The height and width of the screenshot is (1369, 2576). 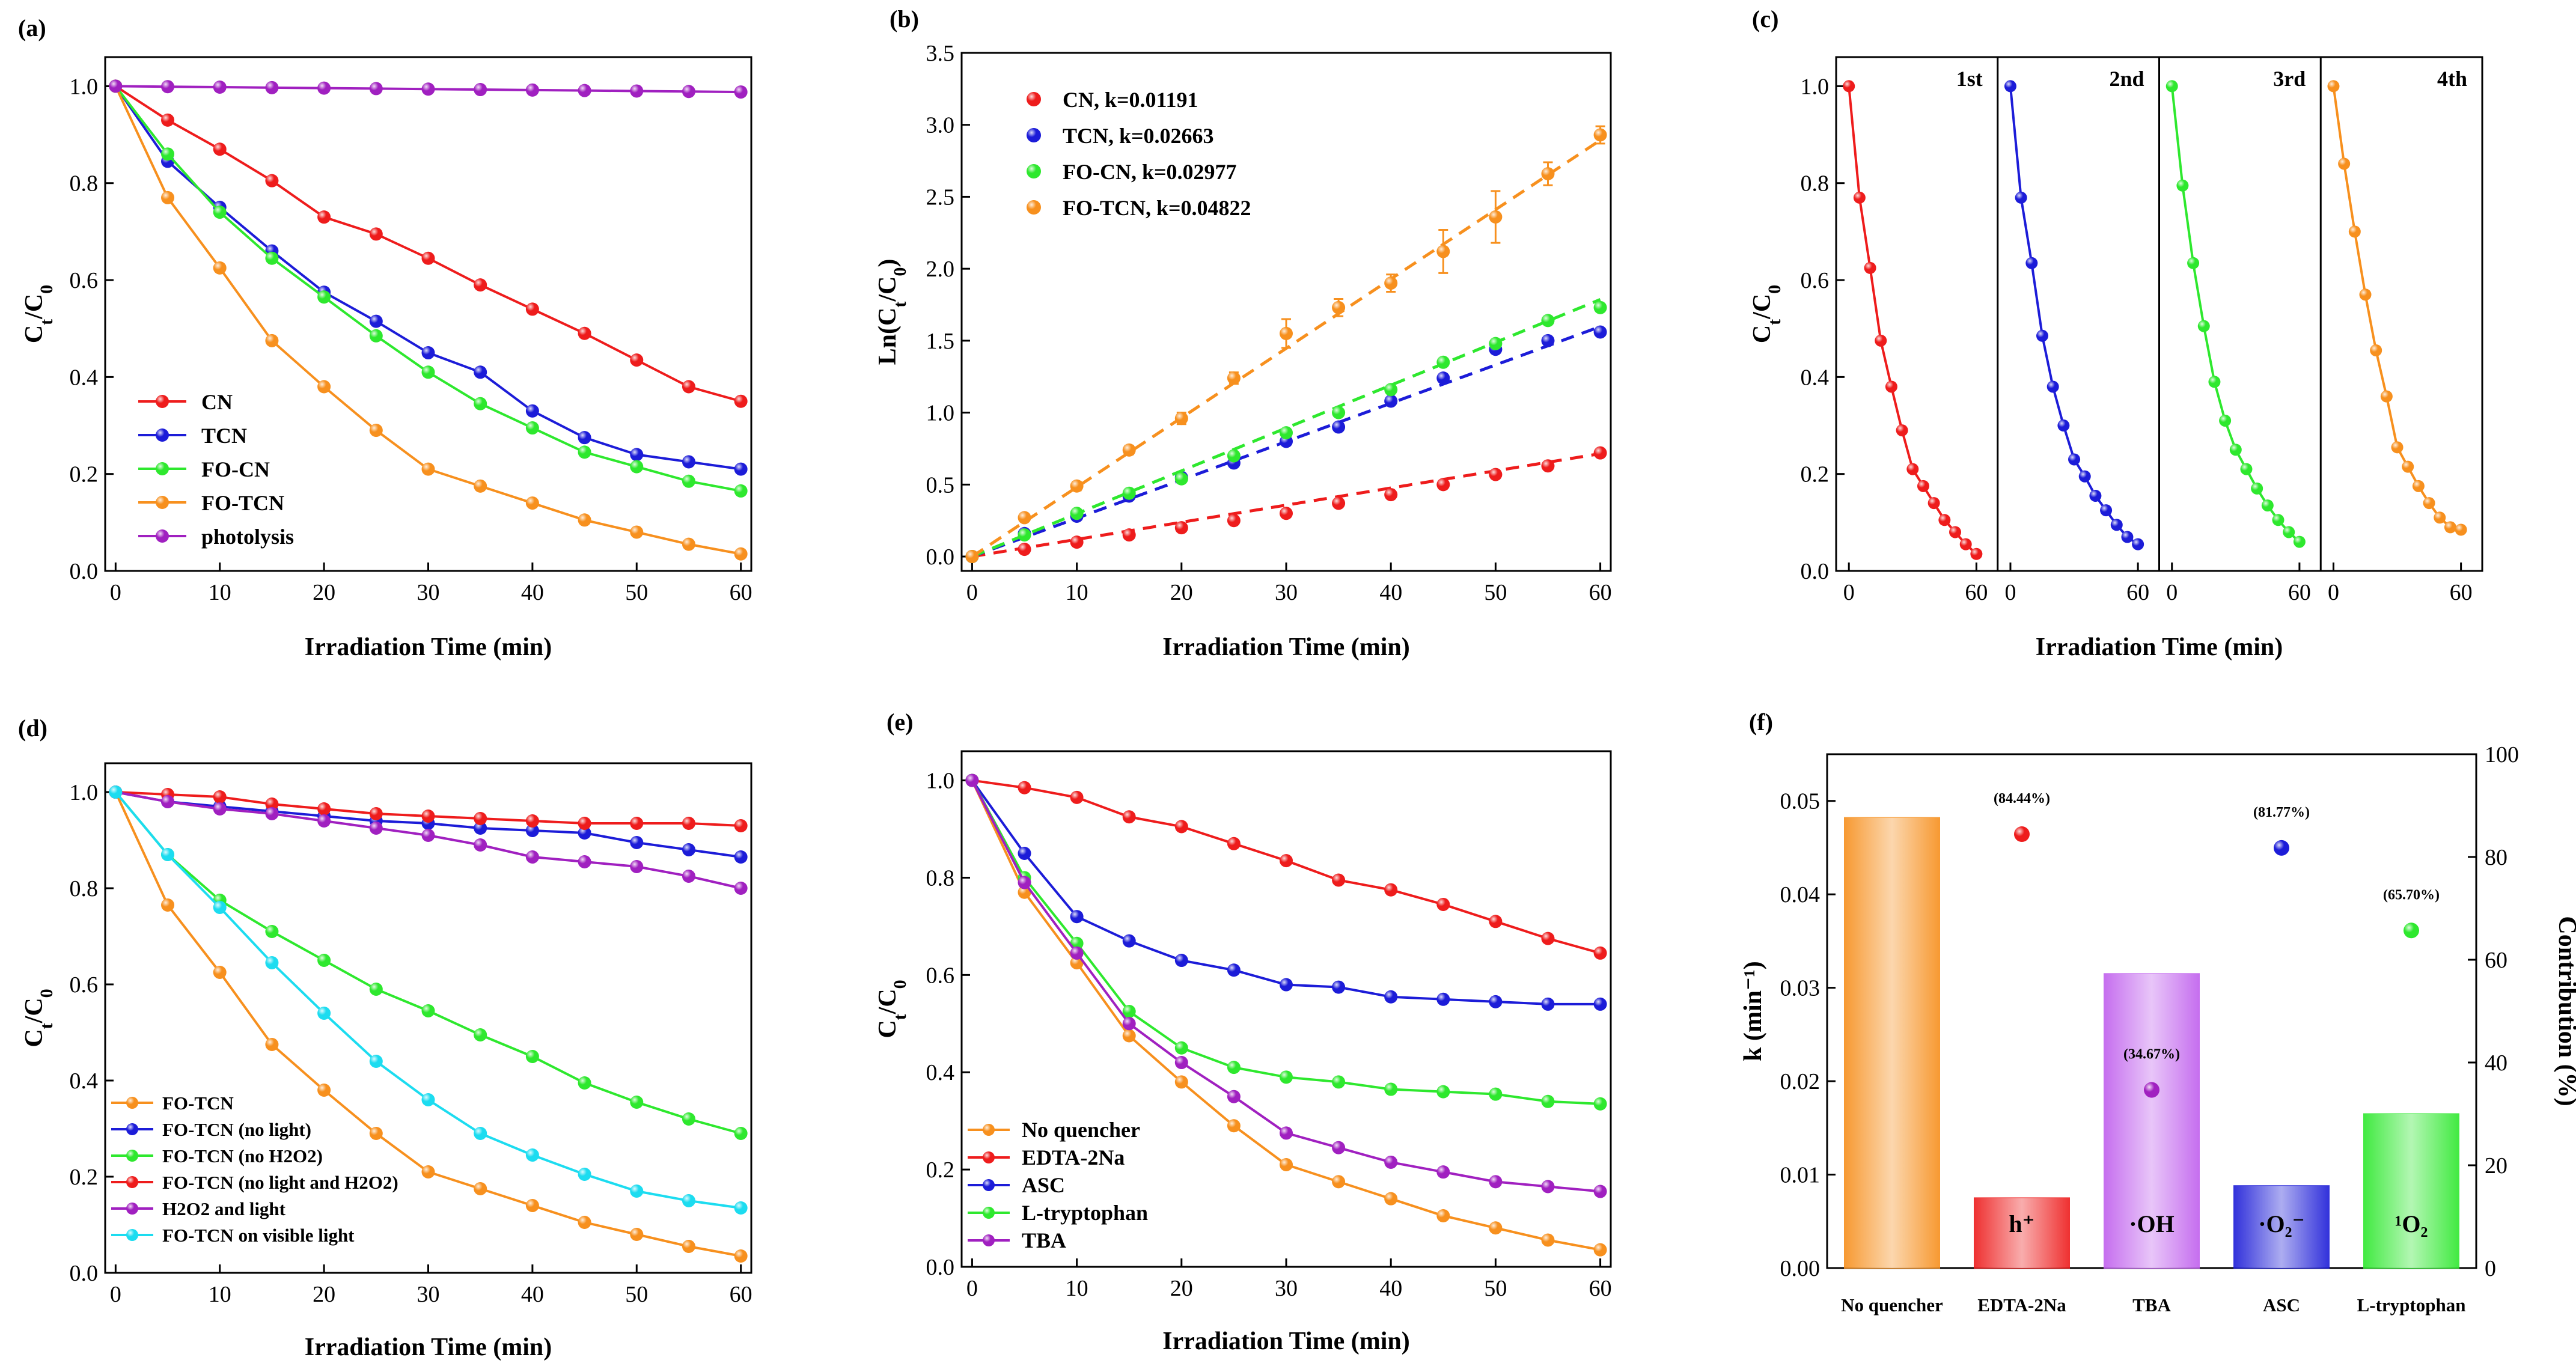 I want to click on x-tick-label: 30, so click(x=1286, y=592).